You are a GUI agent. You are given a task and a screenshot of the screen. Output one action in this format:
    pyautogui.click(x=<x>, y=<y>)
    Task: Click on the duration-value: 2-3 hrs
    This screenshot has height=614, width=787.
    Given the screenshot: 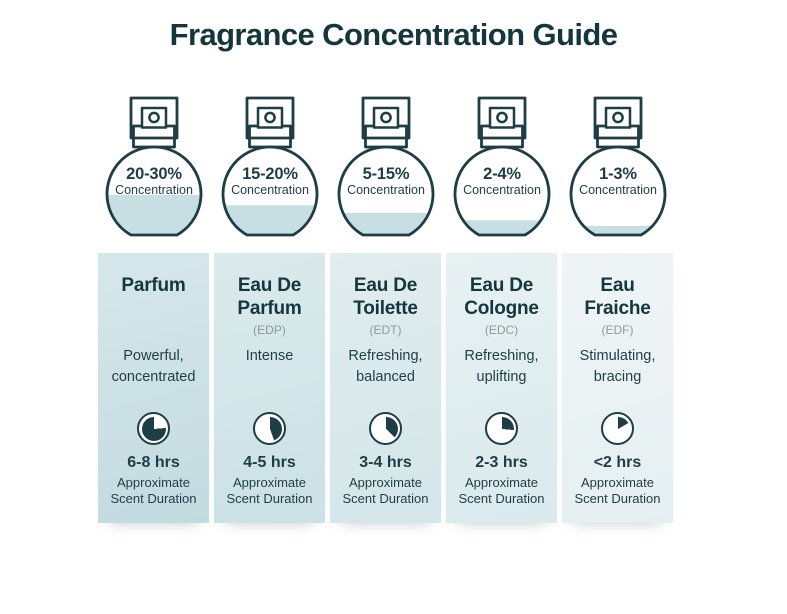 What is the action you would take?
    pyautogui.click(x=501, y=462)
    